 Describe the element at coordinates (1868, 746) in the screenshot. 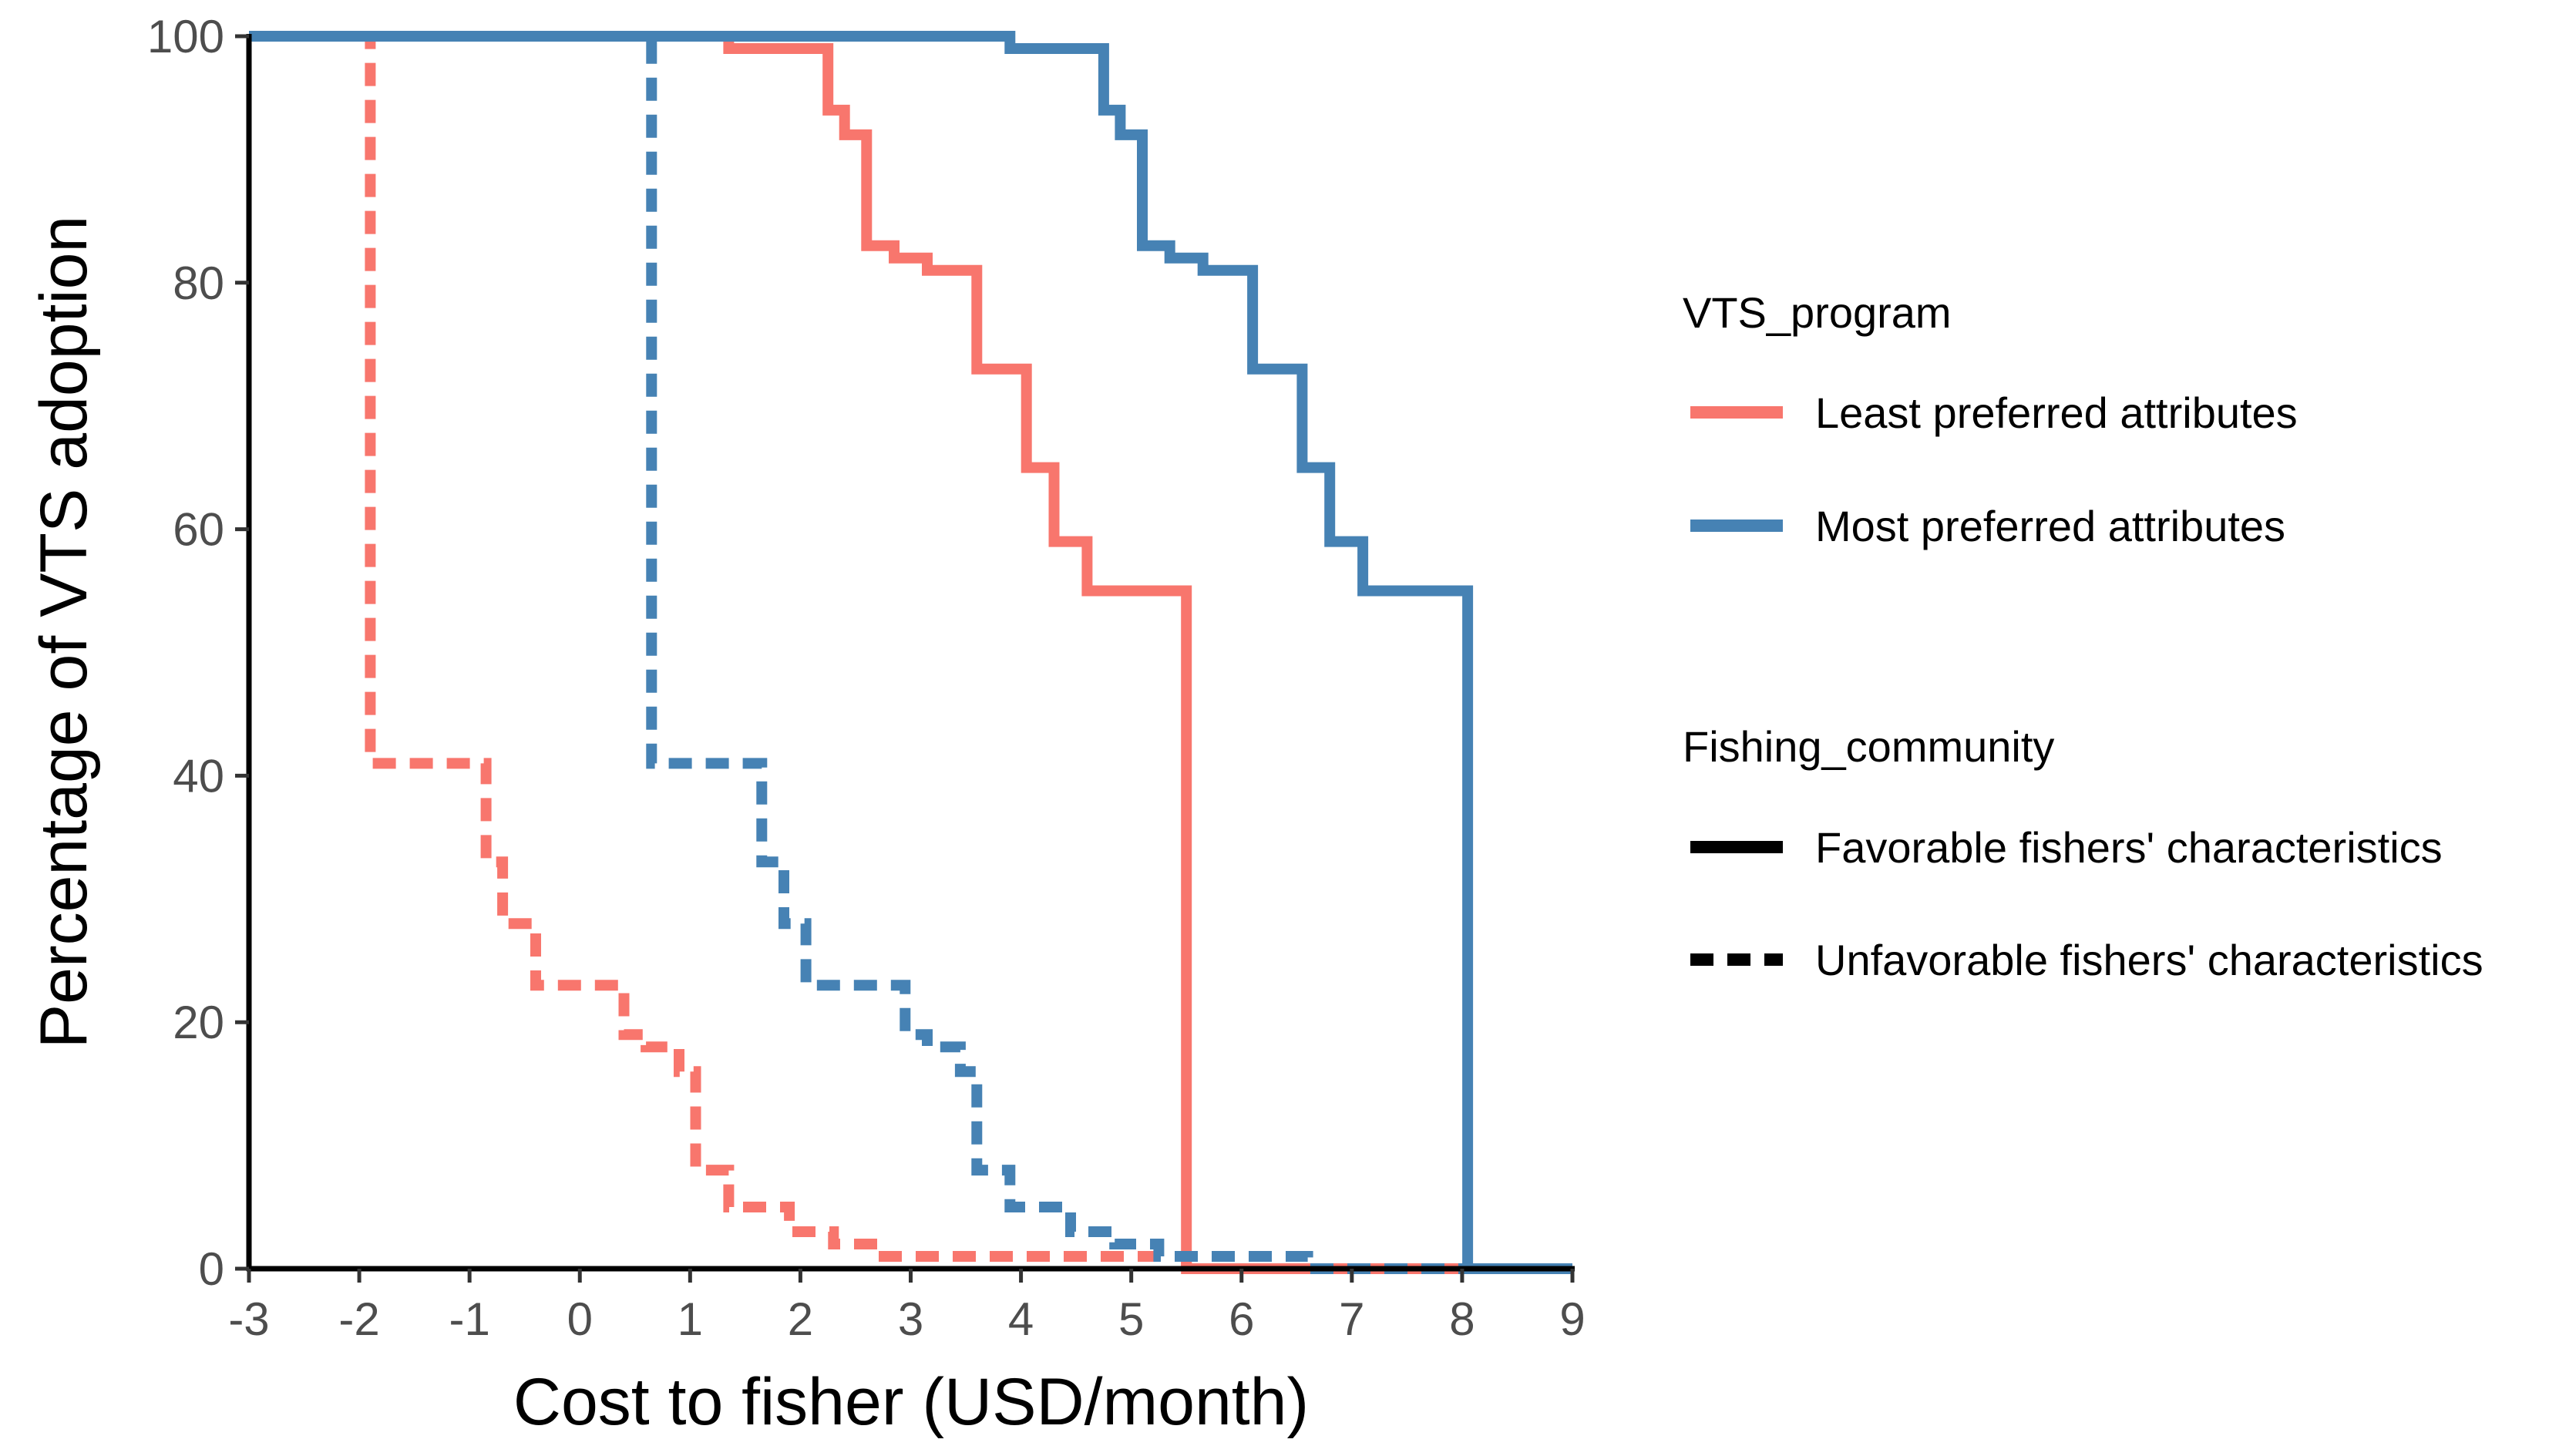

I see `legend-title-fishing-community: Fishing_community` at that location.